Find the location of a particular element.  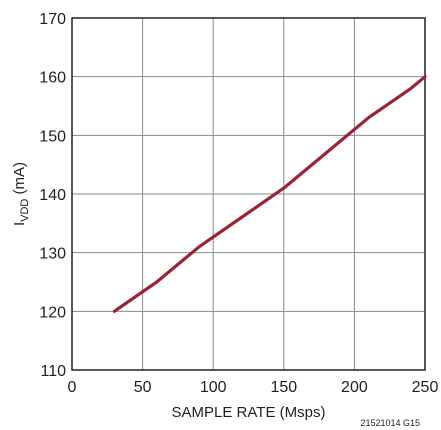

x-axis-label: SAMPLE RATE (Msps) is located at coordinates (249, 412).